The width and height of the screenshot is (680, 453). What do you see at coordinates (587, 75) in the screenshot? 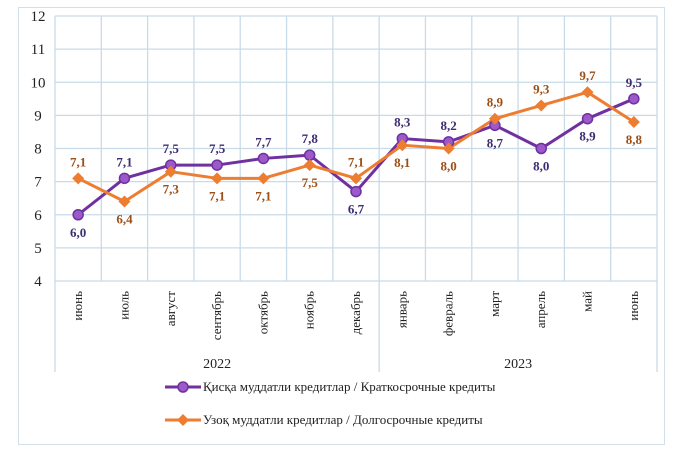
I see `data-label: 9,7` at bounding box center [587, 75].